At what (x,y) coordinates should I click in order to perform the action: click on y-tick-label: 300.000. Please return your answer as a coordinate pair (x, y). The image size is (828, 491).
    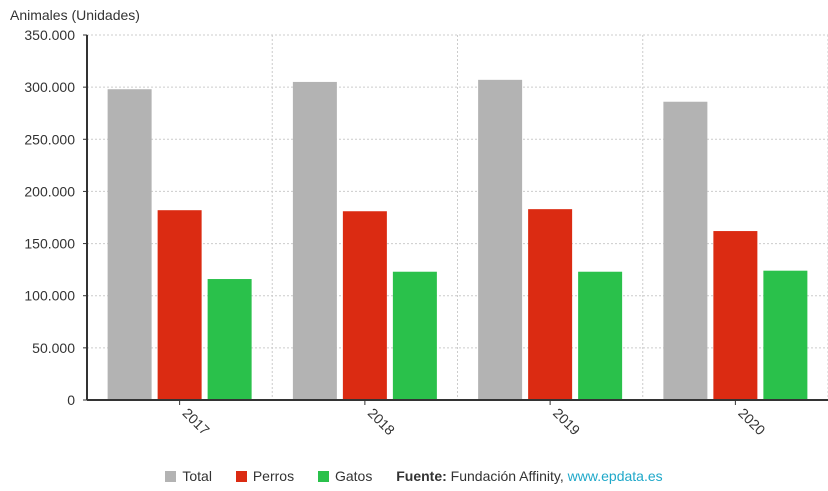
    Looking at the image, I should click on (49, 87).